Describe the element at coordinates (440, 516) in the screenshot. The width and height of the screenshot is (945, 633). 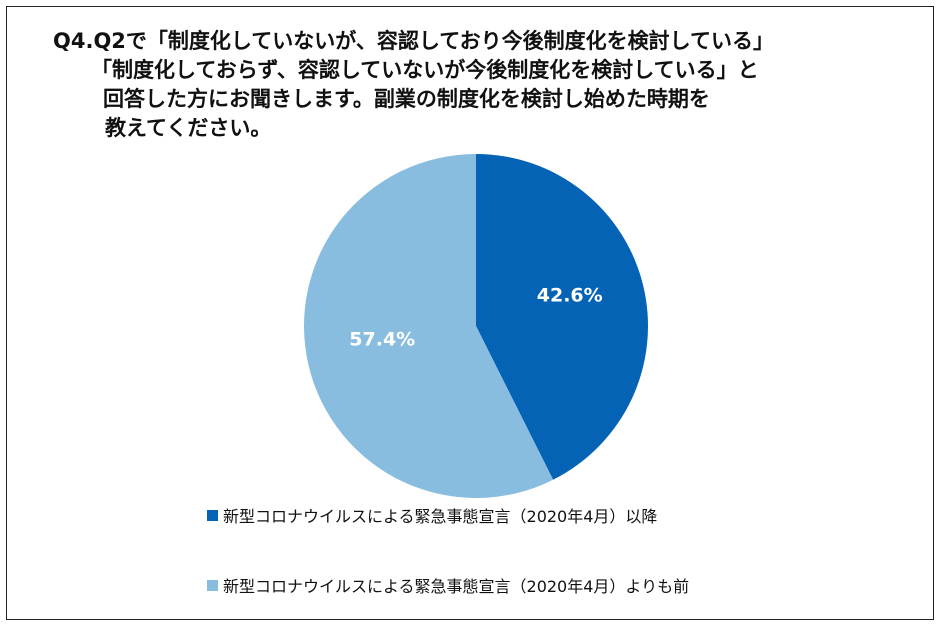
I see `legend-label-after-declaration: 新型コロナウイルスによる緊急事態宣言（2020年4月）以降` at that location.